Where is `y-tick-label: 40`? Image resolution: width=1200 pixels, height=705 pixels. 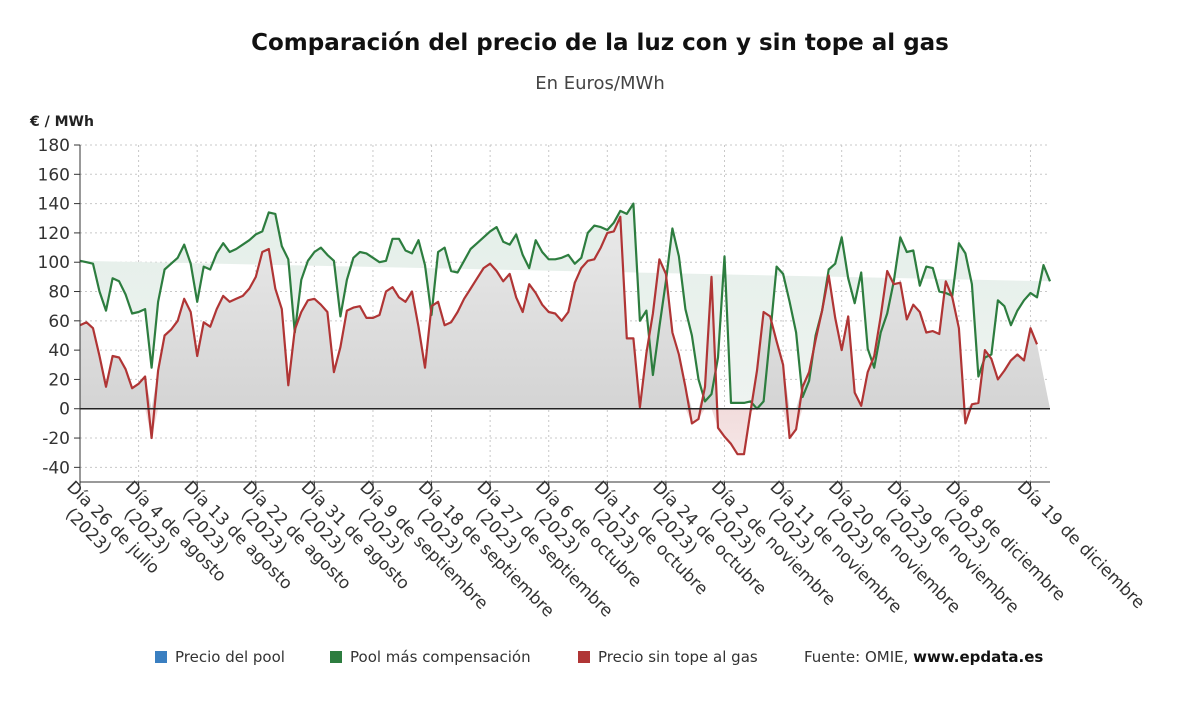 y-tick-label: 40 is located at coordinates (59, 351).